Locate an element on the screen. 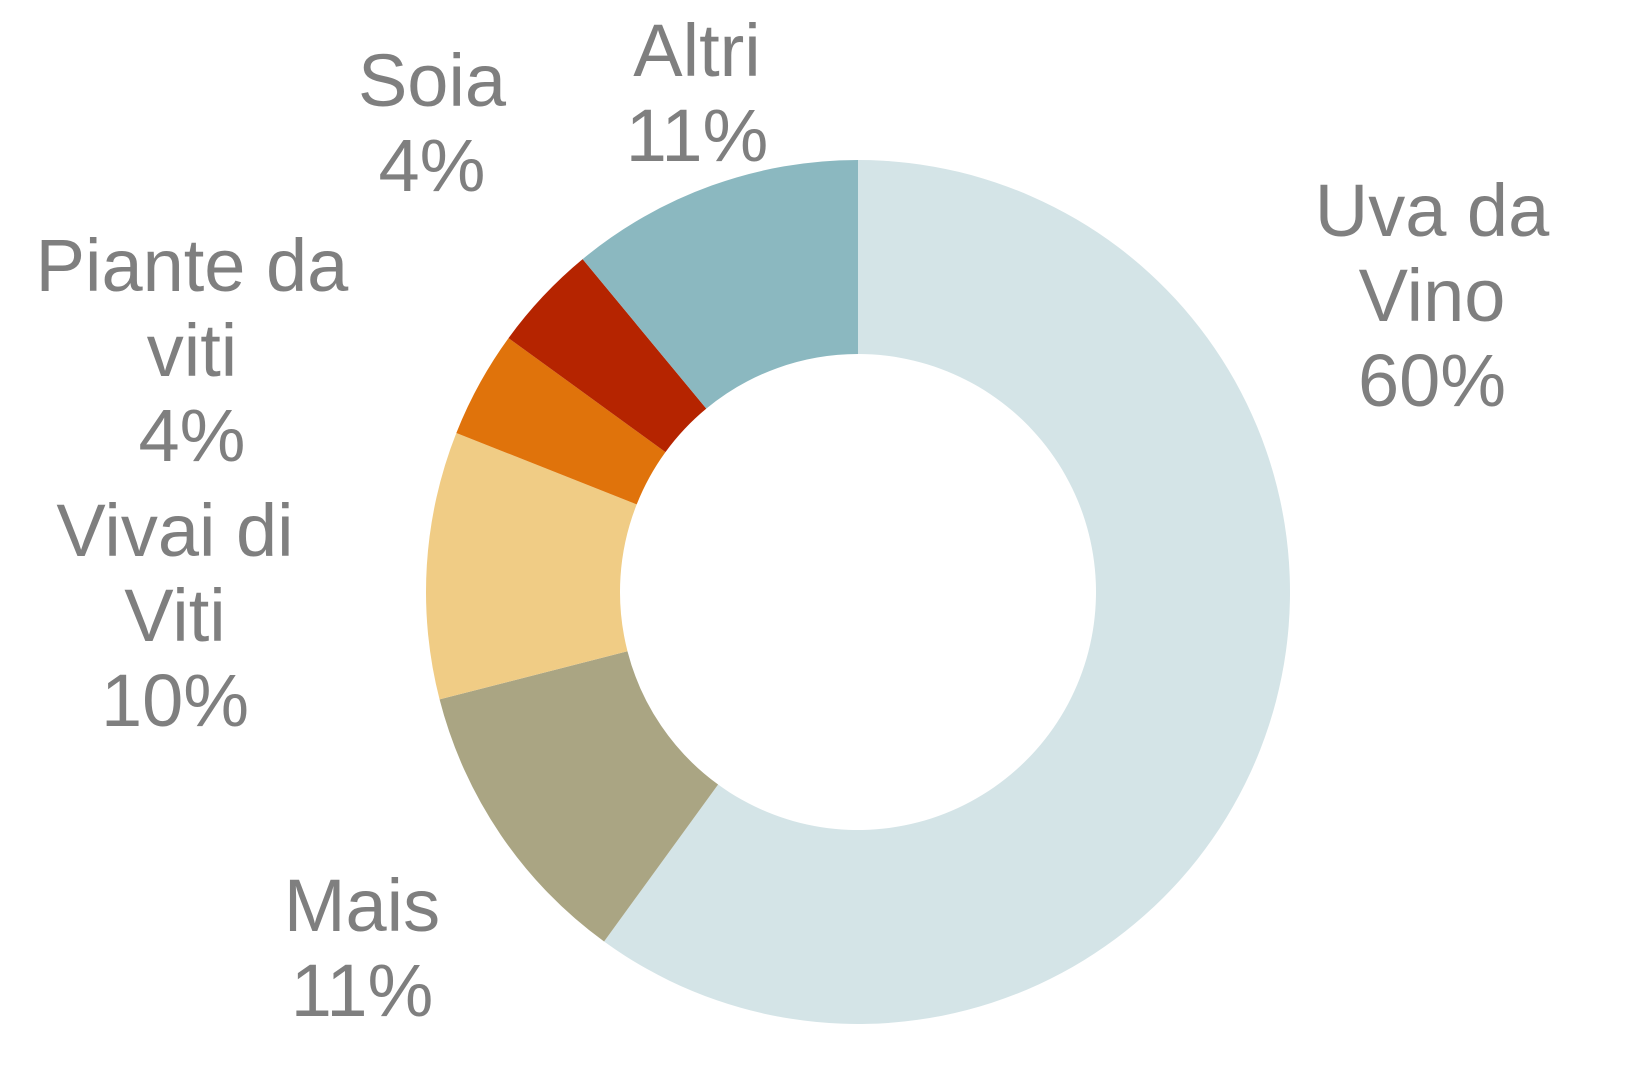  data-label: Mais 11% is located at coordinates (362, 948).